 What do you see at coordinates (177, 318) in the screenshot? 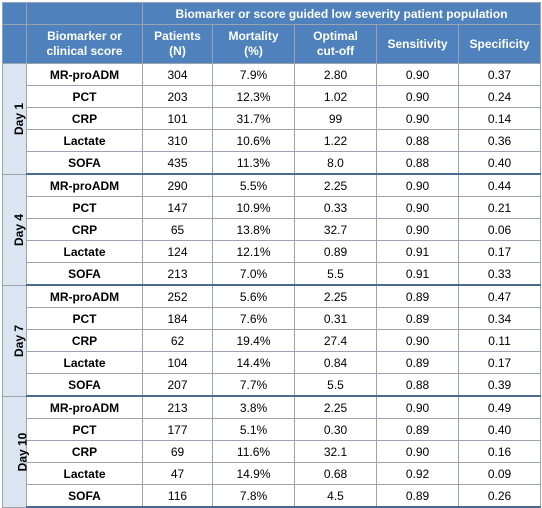
I see `cell-patients: 184` at bounding box center [177, 318].